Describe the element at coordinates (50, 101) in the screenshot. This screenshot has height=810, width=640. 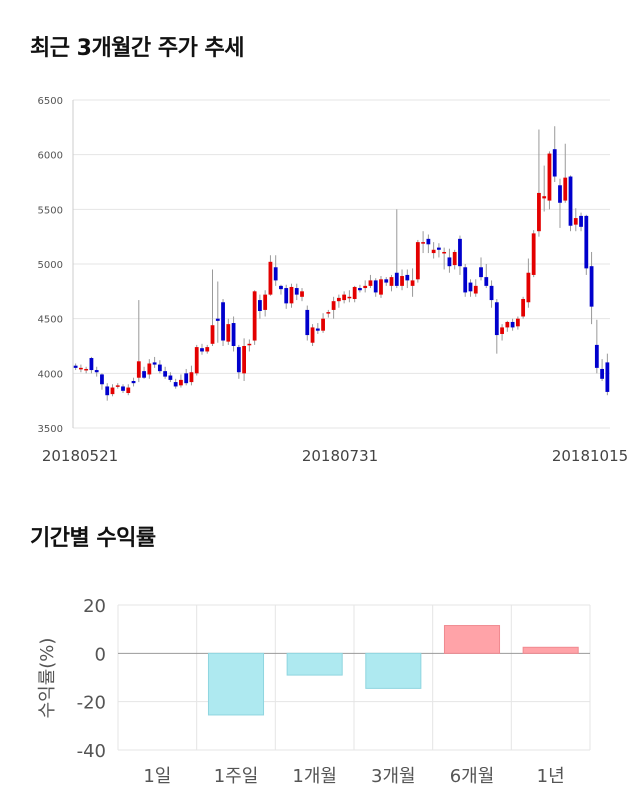
I see `candle-y-tick-label: 6500` at that location.